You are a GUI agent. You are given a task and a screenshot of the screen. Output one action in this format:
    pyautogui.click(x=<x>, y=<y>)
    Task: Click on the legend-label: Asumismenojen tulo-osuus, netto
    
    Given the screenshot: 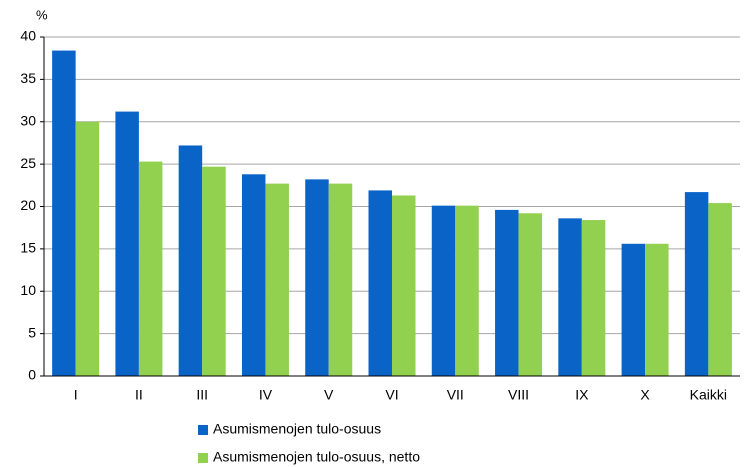 What is the action you would take?
    pyautogui.click(x=316, y=457)
    